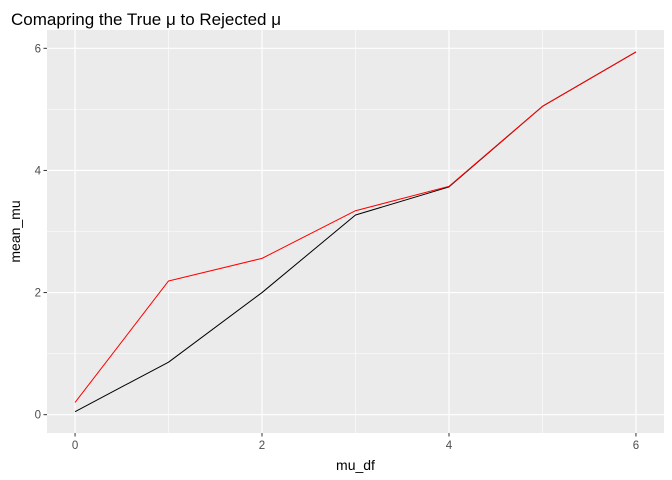  Describe the element at coordinates (15, 231) in the screenshot. I see `y-axis-title: mean_mu` at that location.